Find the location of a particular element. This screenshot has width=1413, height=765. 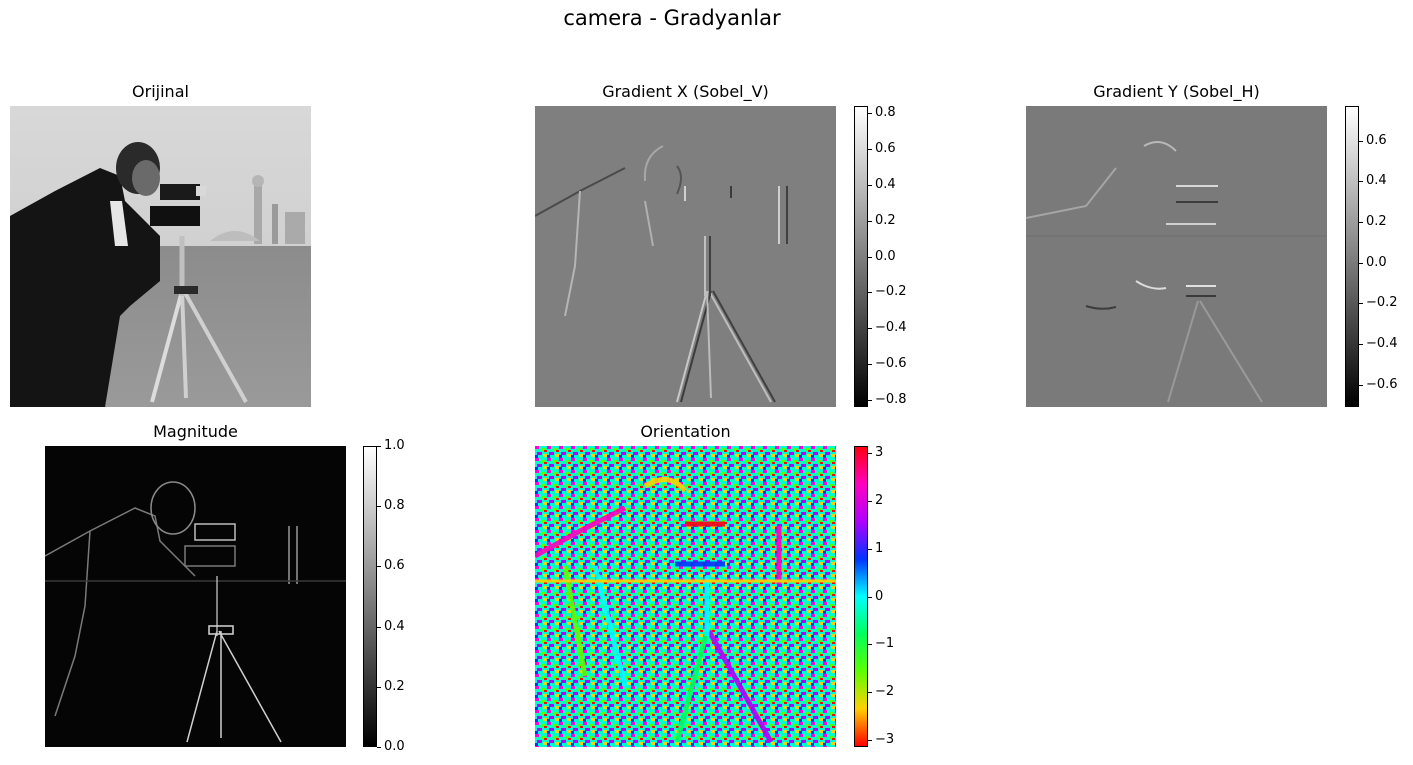

figure-title: camera - Gradyanlar is located at coordinates (672, 18).